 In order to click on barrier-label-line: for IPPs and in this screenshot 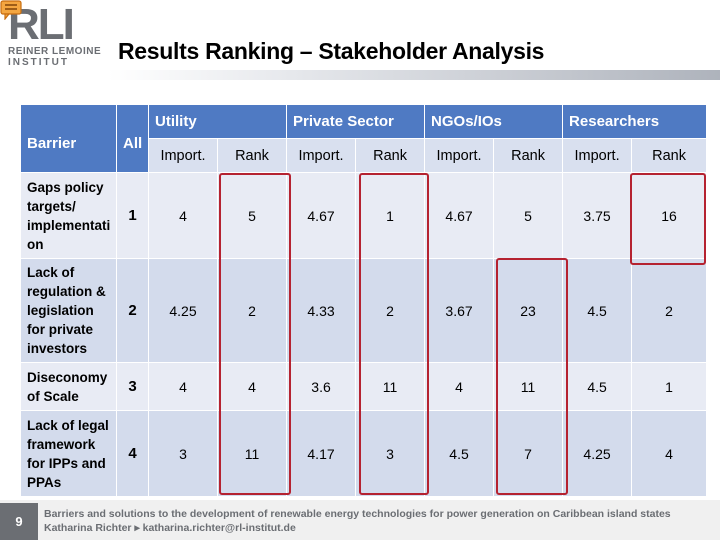, I will do `click(66, 463)`.